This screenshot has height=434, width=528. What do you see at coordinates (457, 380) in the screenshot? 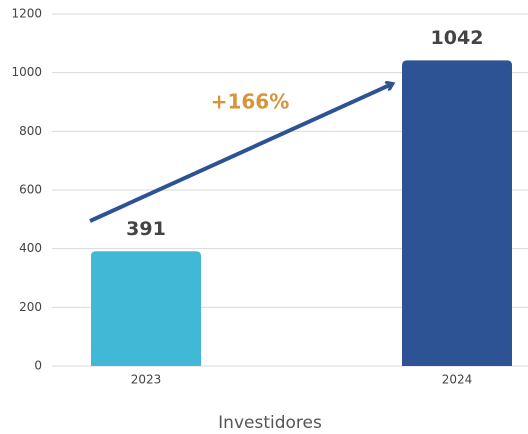
I see `x-tick-label: 2024` at bounding box center [457, 380].